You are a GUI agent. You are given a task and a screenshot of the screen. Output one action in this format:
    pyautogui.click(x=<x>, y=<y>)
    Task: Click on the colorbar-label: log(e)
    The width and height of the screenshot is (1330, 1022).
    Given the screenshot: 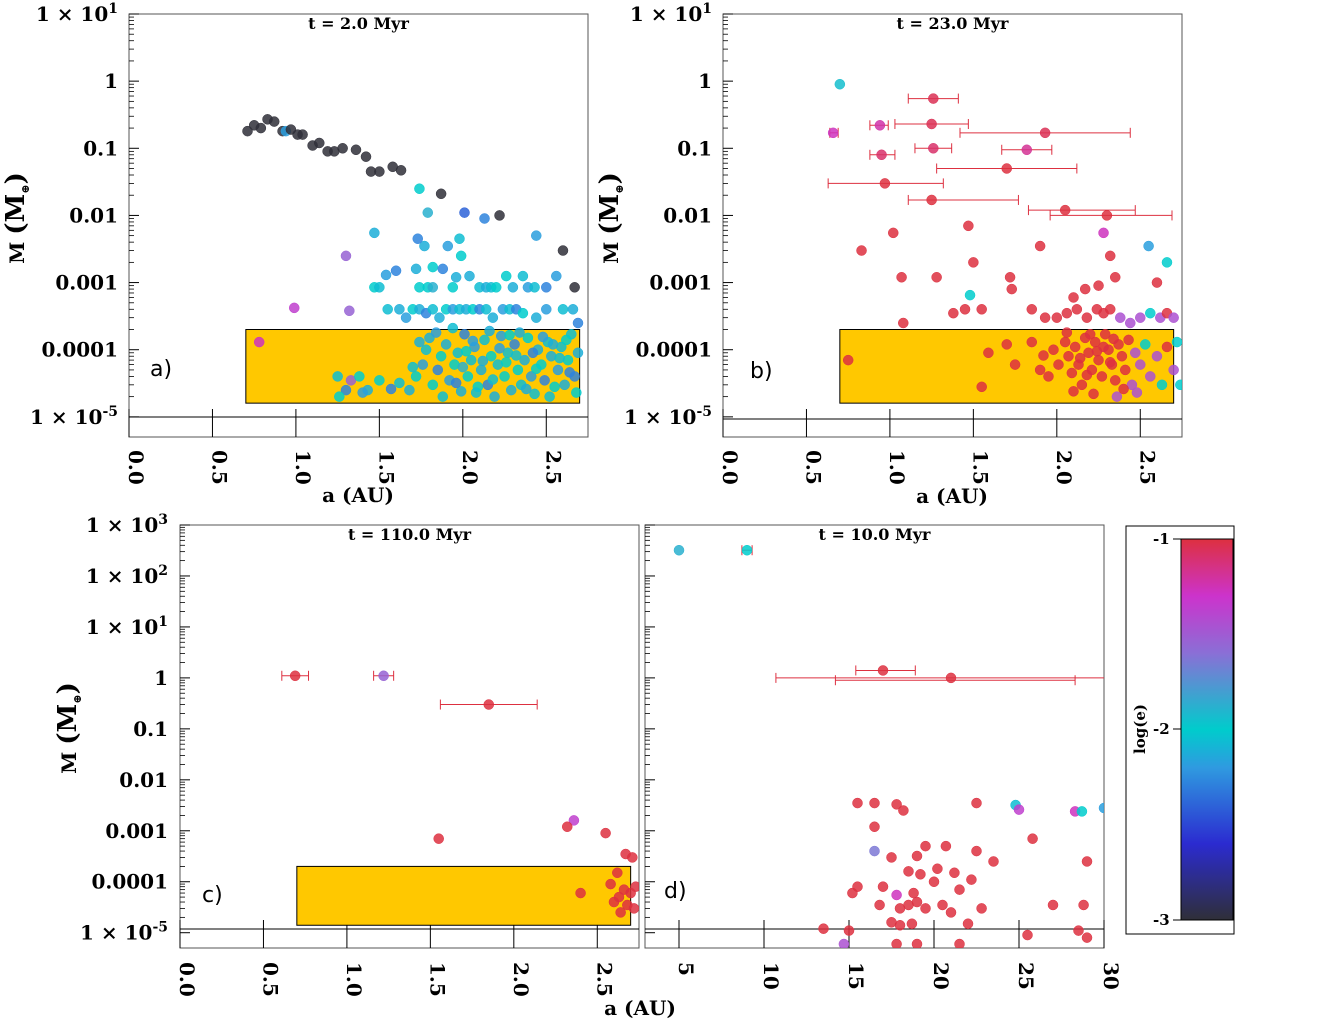 What is the action you would take?
    pyautogui.click(x=1140, y=729)
    